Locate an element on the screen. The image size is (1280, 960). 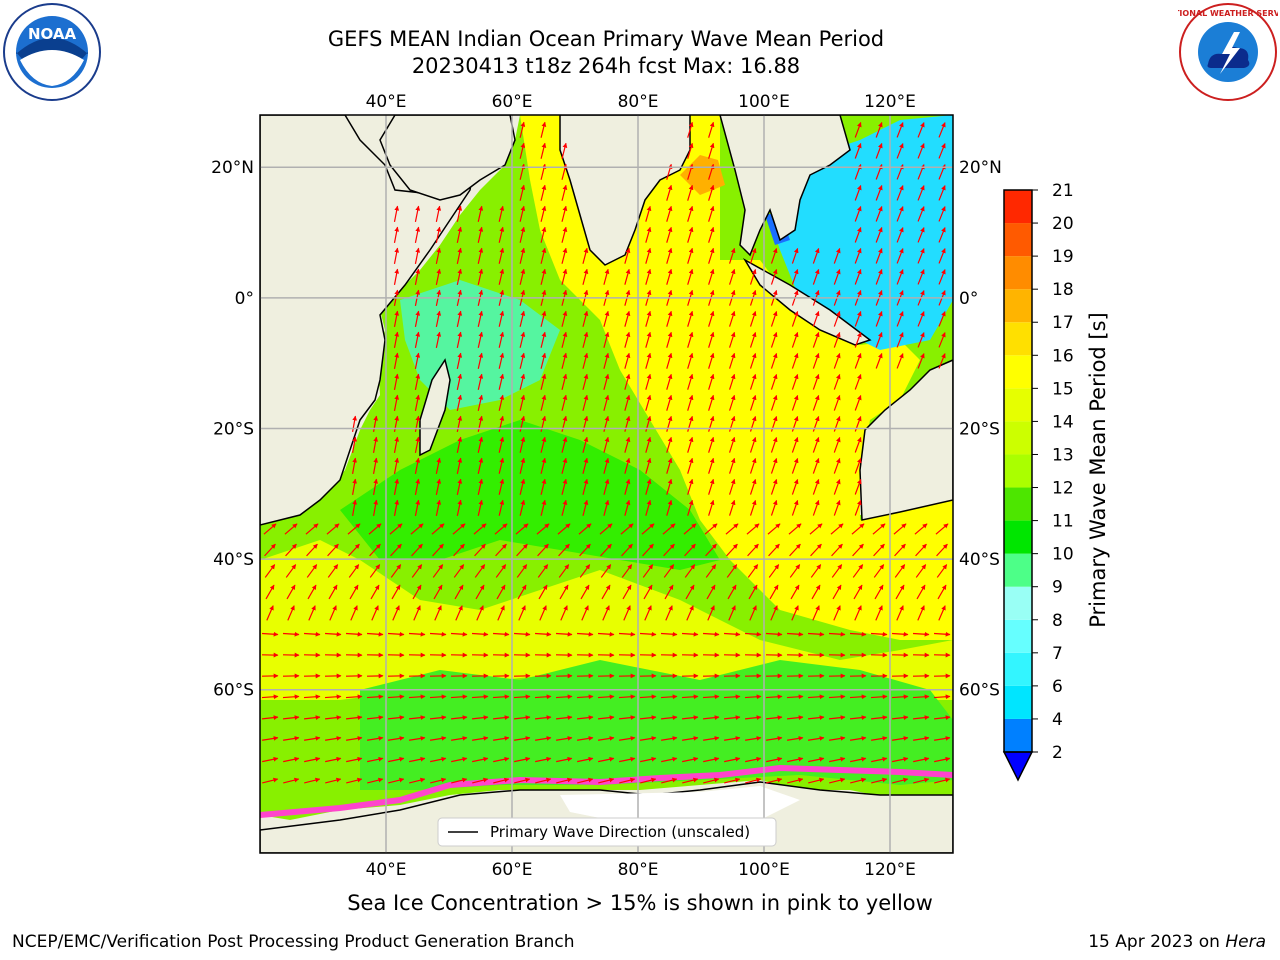
lon-tick-label: 120°E is located at coordinates (890, 102).